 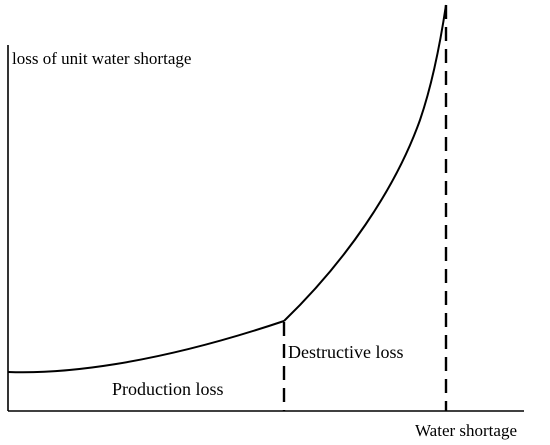 I want to click on production-loss-label: Production loss, so click(x=168, y=389).